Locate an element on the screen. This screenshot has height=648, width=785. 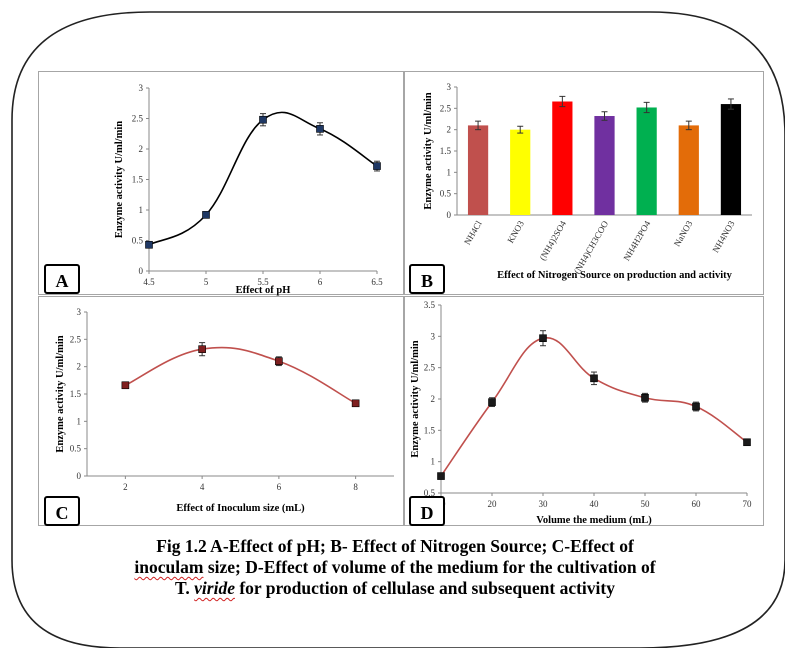
y-tick-label: 3.5 is located at coordinates (430, 305).